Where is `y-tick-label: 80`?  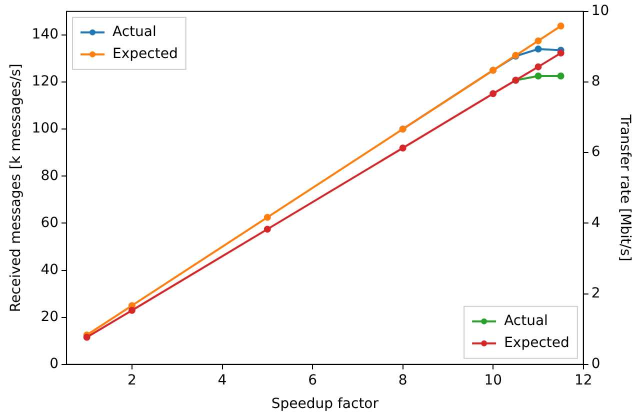
y-tick-label: 80 is located at coordinates (49, 176).